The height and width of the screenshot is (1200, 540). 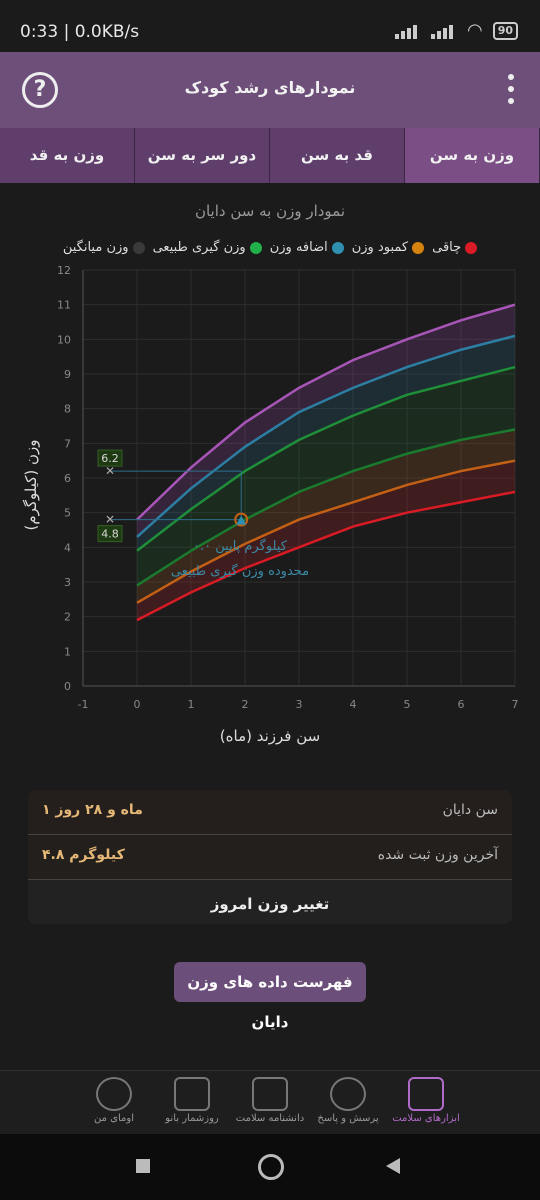 I want to click on nav-label: اومای من, so click(x=114, y=1118).